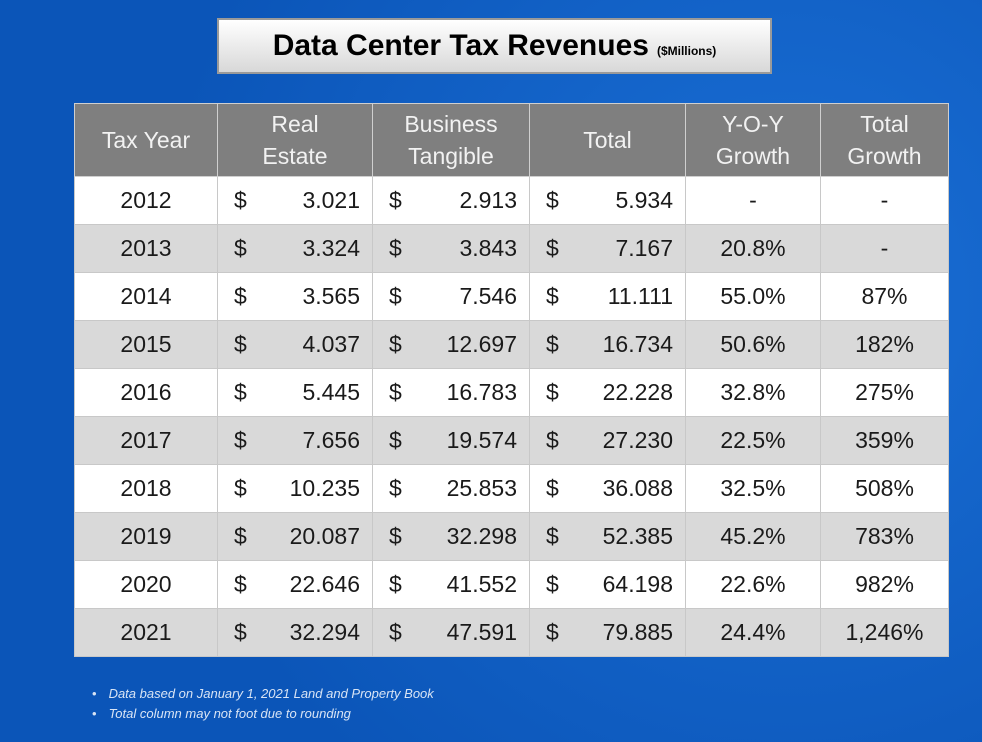  What do you see at coordinates (481, 488) in the screenshot?
I see `amount: 25.853` at bounding box center [481, 488].